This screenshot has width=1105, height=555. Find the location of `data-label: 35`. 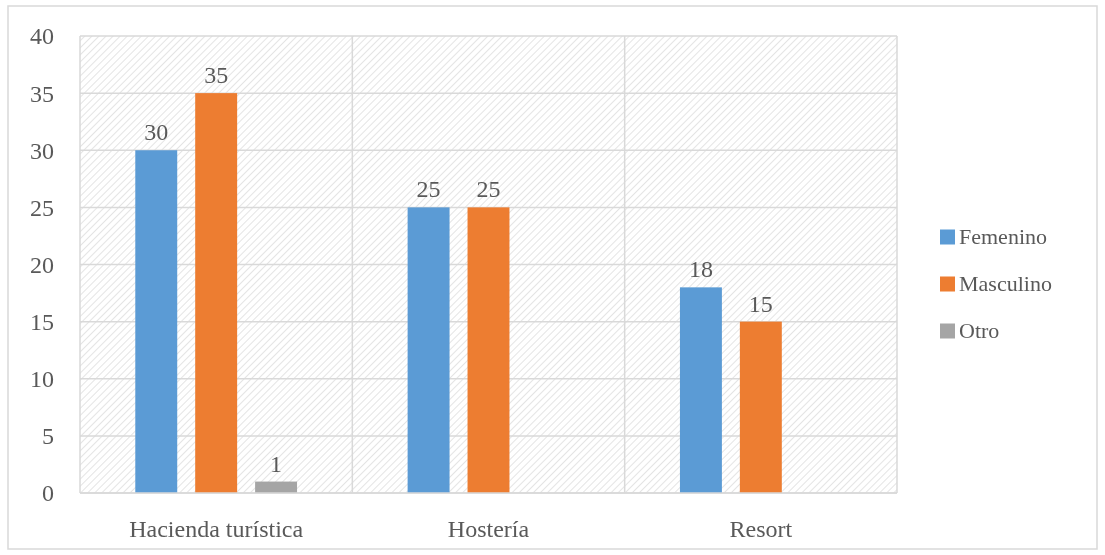

data-label: 35 is located at coordinates (216, 75).